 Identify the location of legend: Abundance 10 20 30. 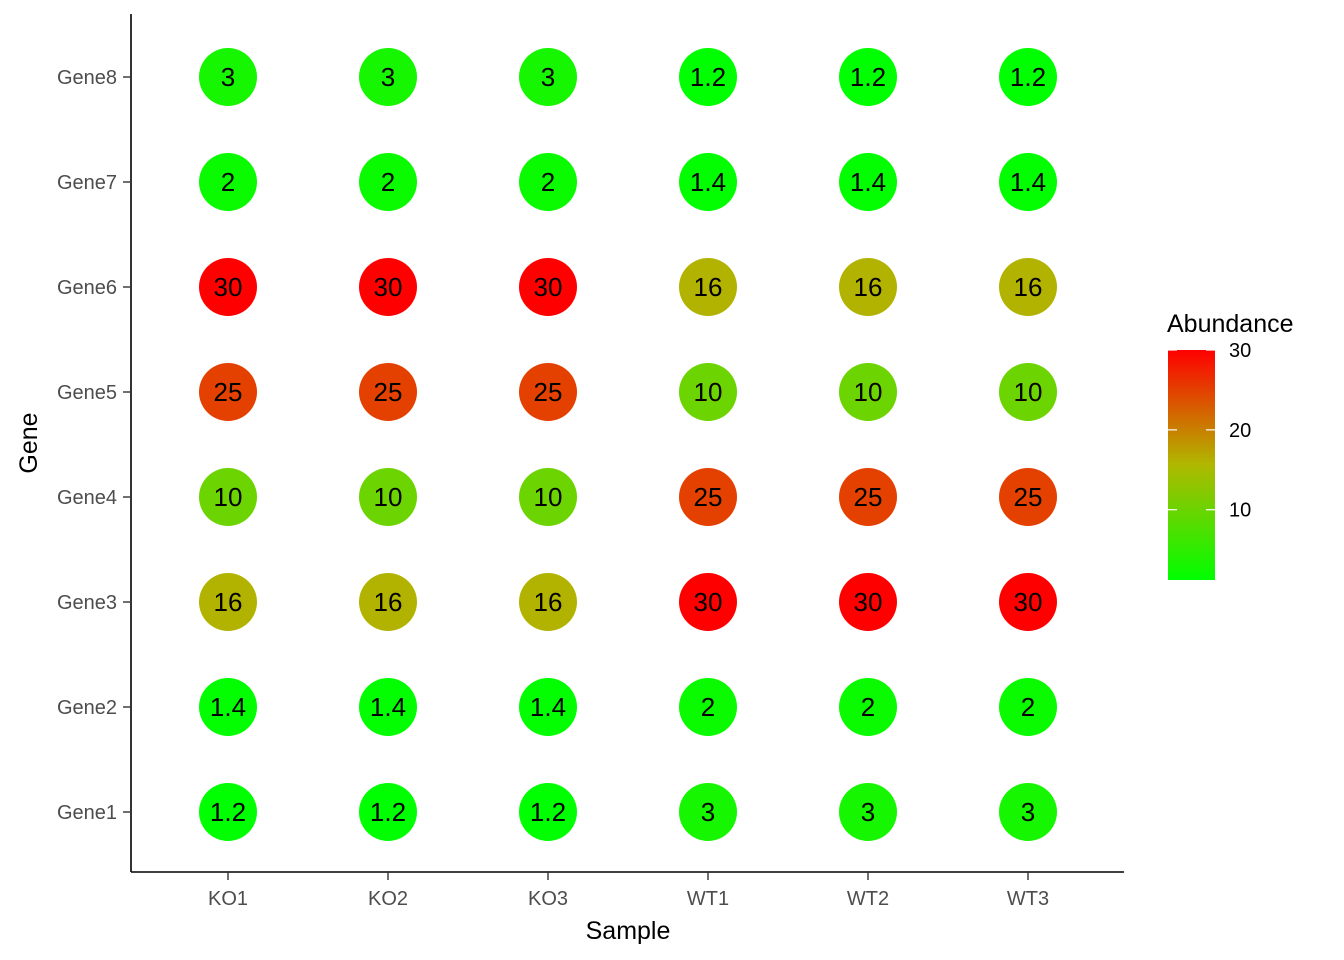
(1230, 445).